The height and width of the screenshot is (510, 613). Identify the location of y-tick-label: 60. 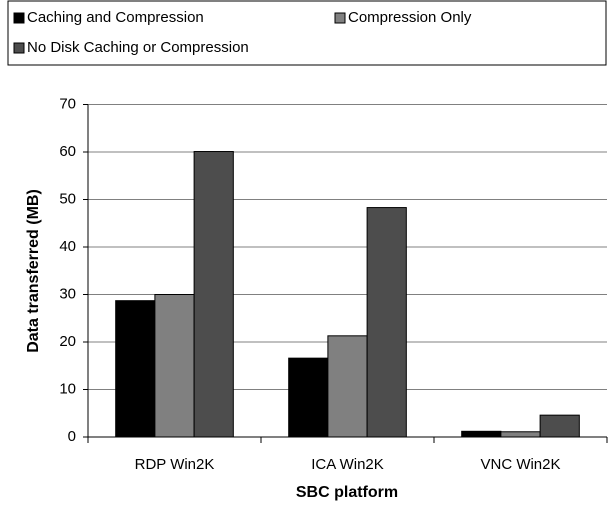
(67, 151).